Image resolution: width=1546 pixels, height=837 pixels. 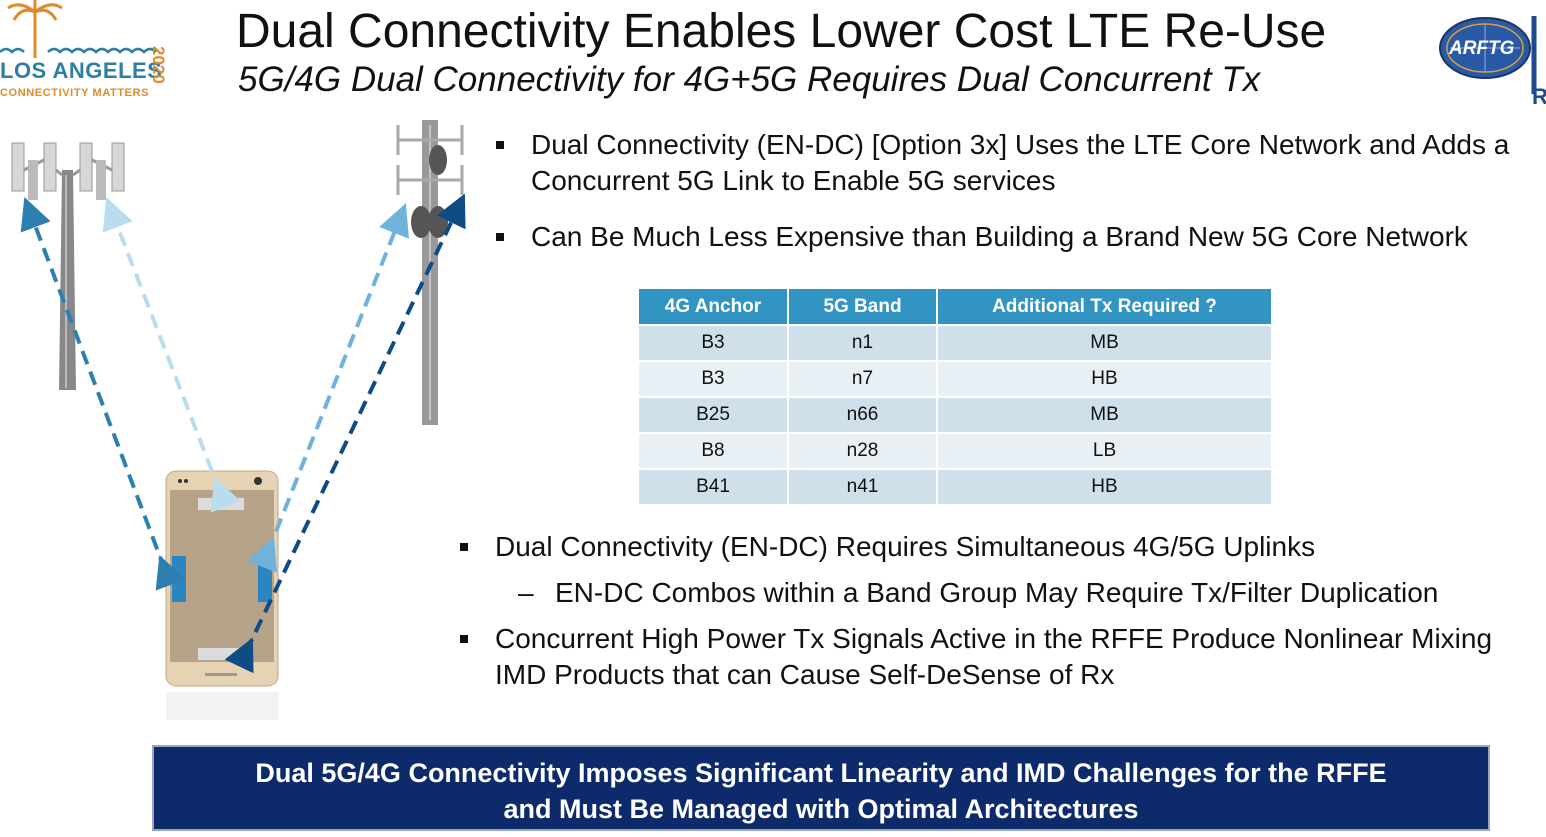 I want to click on arrow-link-5g-right-dark, so click(x=345, y=433).